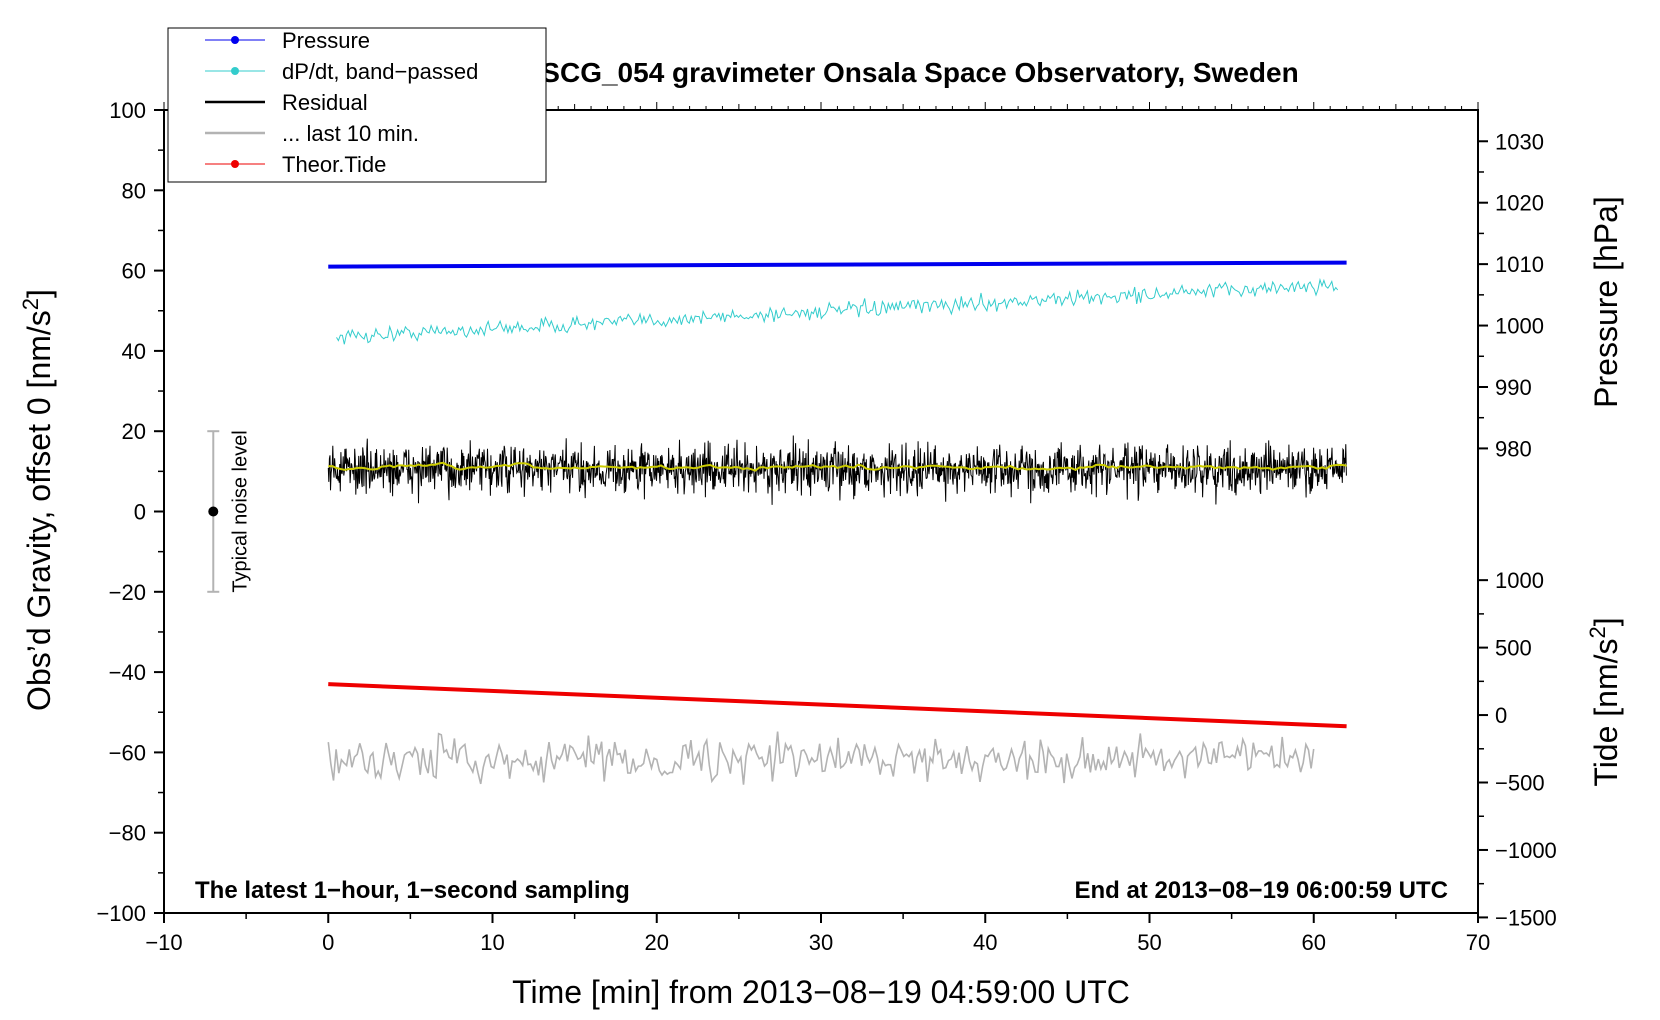 The height and width of the screenshot is (1020, 1660). What do you see at coordinates (127, 672) in the screenshot?
I see `y-left-tick-label: −40` at bounding box center [127, 672].